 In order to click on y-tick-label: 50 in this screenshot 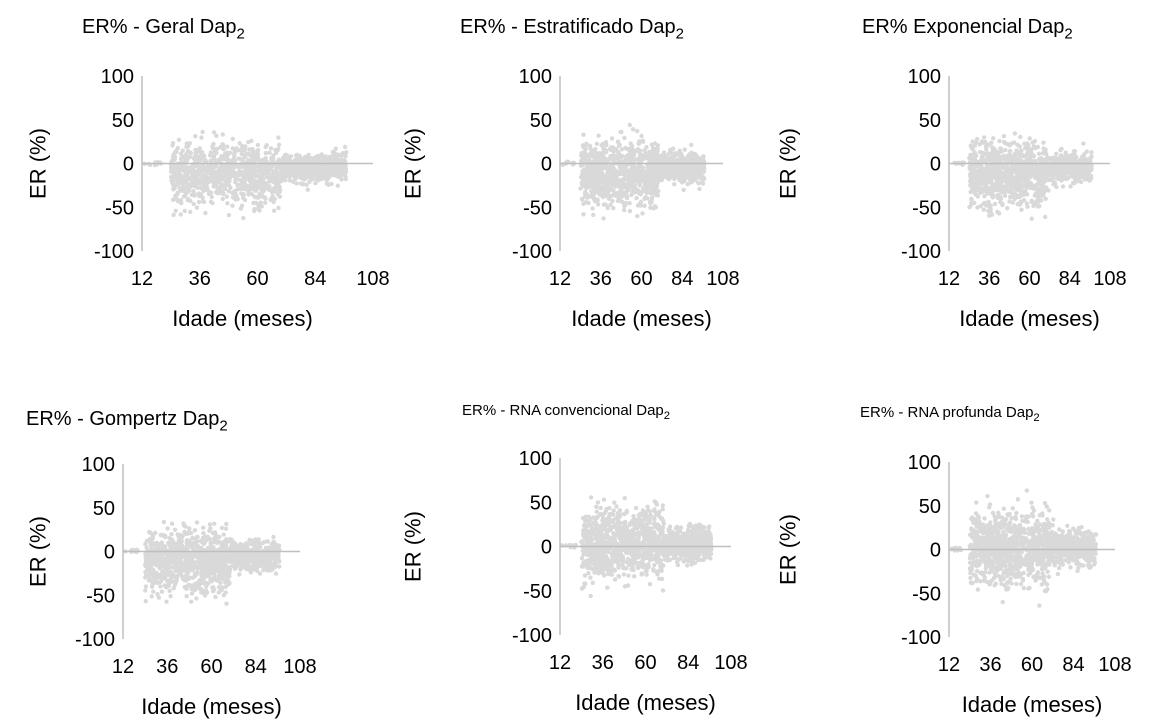, I will do `click(930, 121)`.